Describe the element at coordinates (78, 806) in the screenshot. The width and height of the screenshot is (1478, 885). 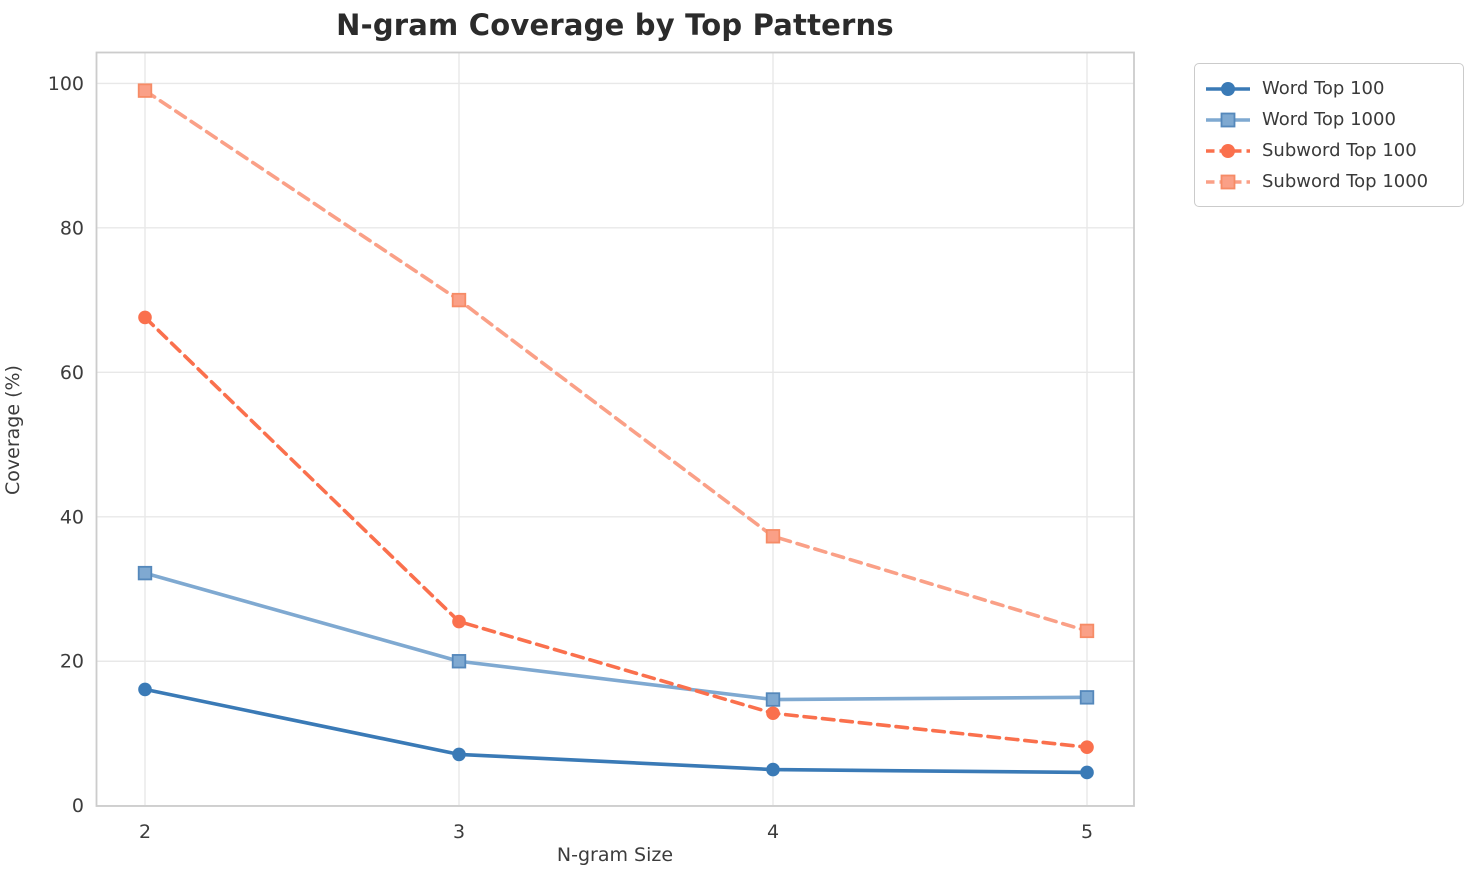
I see `y-tick-label: 0` at that location.